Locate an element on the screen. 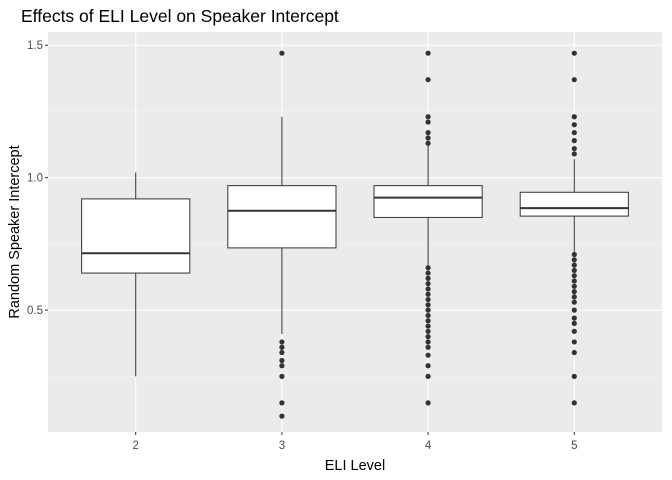 The image size is (672, 480). x-tick-label: 3 is located at coordinates (282, 446).